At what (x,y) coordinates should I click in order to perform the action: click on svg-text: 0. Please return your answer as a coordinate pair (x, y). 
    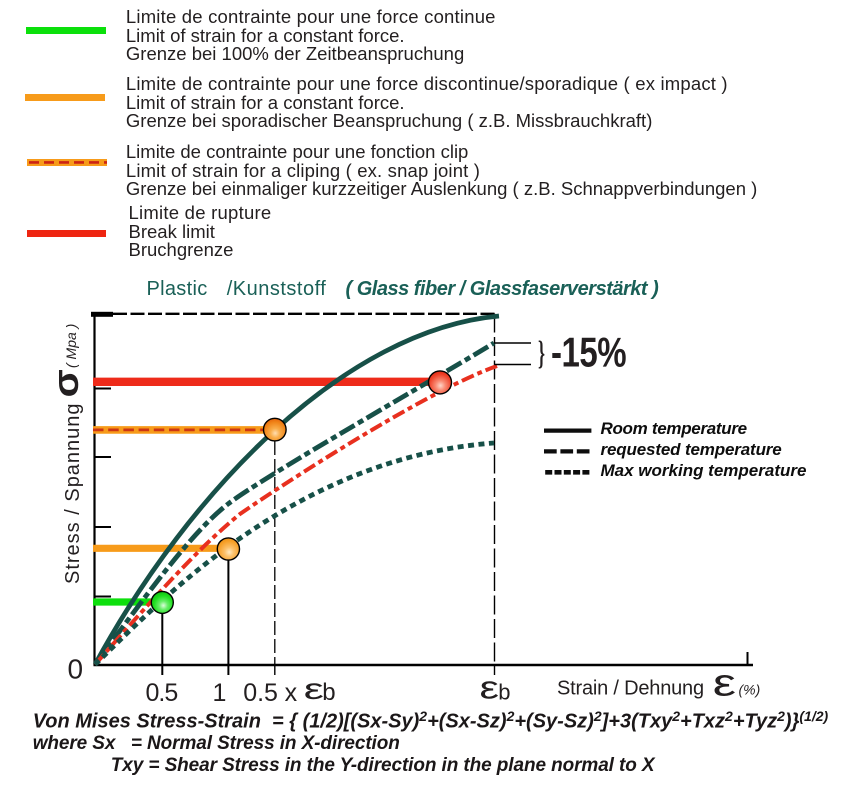
    Looking at the image, I should click on (76, 668).